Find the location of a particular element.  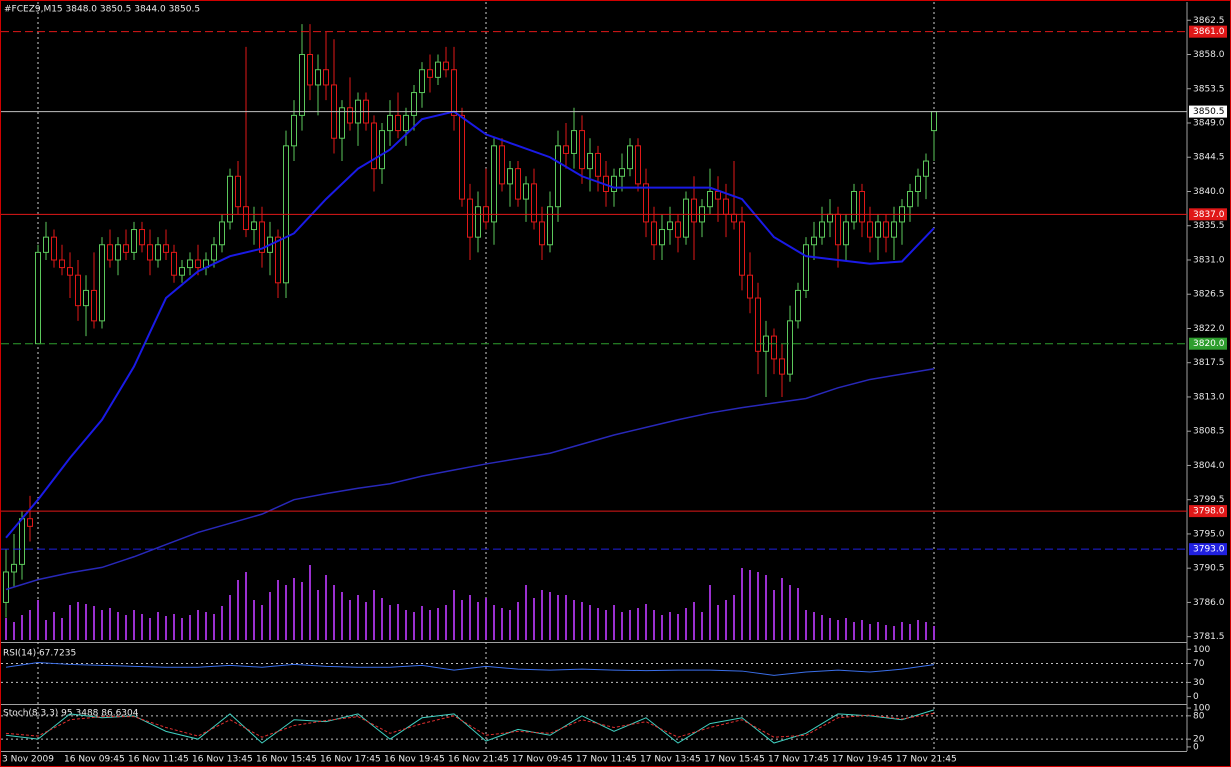

x-tick-label: 3 Nov 2009 is located at coordinates (28, 760).